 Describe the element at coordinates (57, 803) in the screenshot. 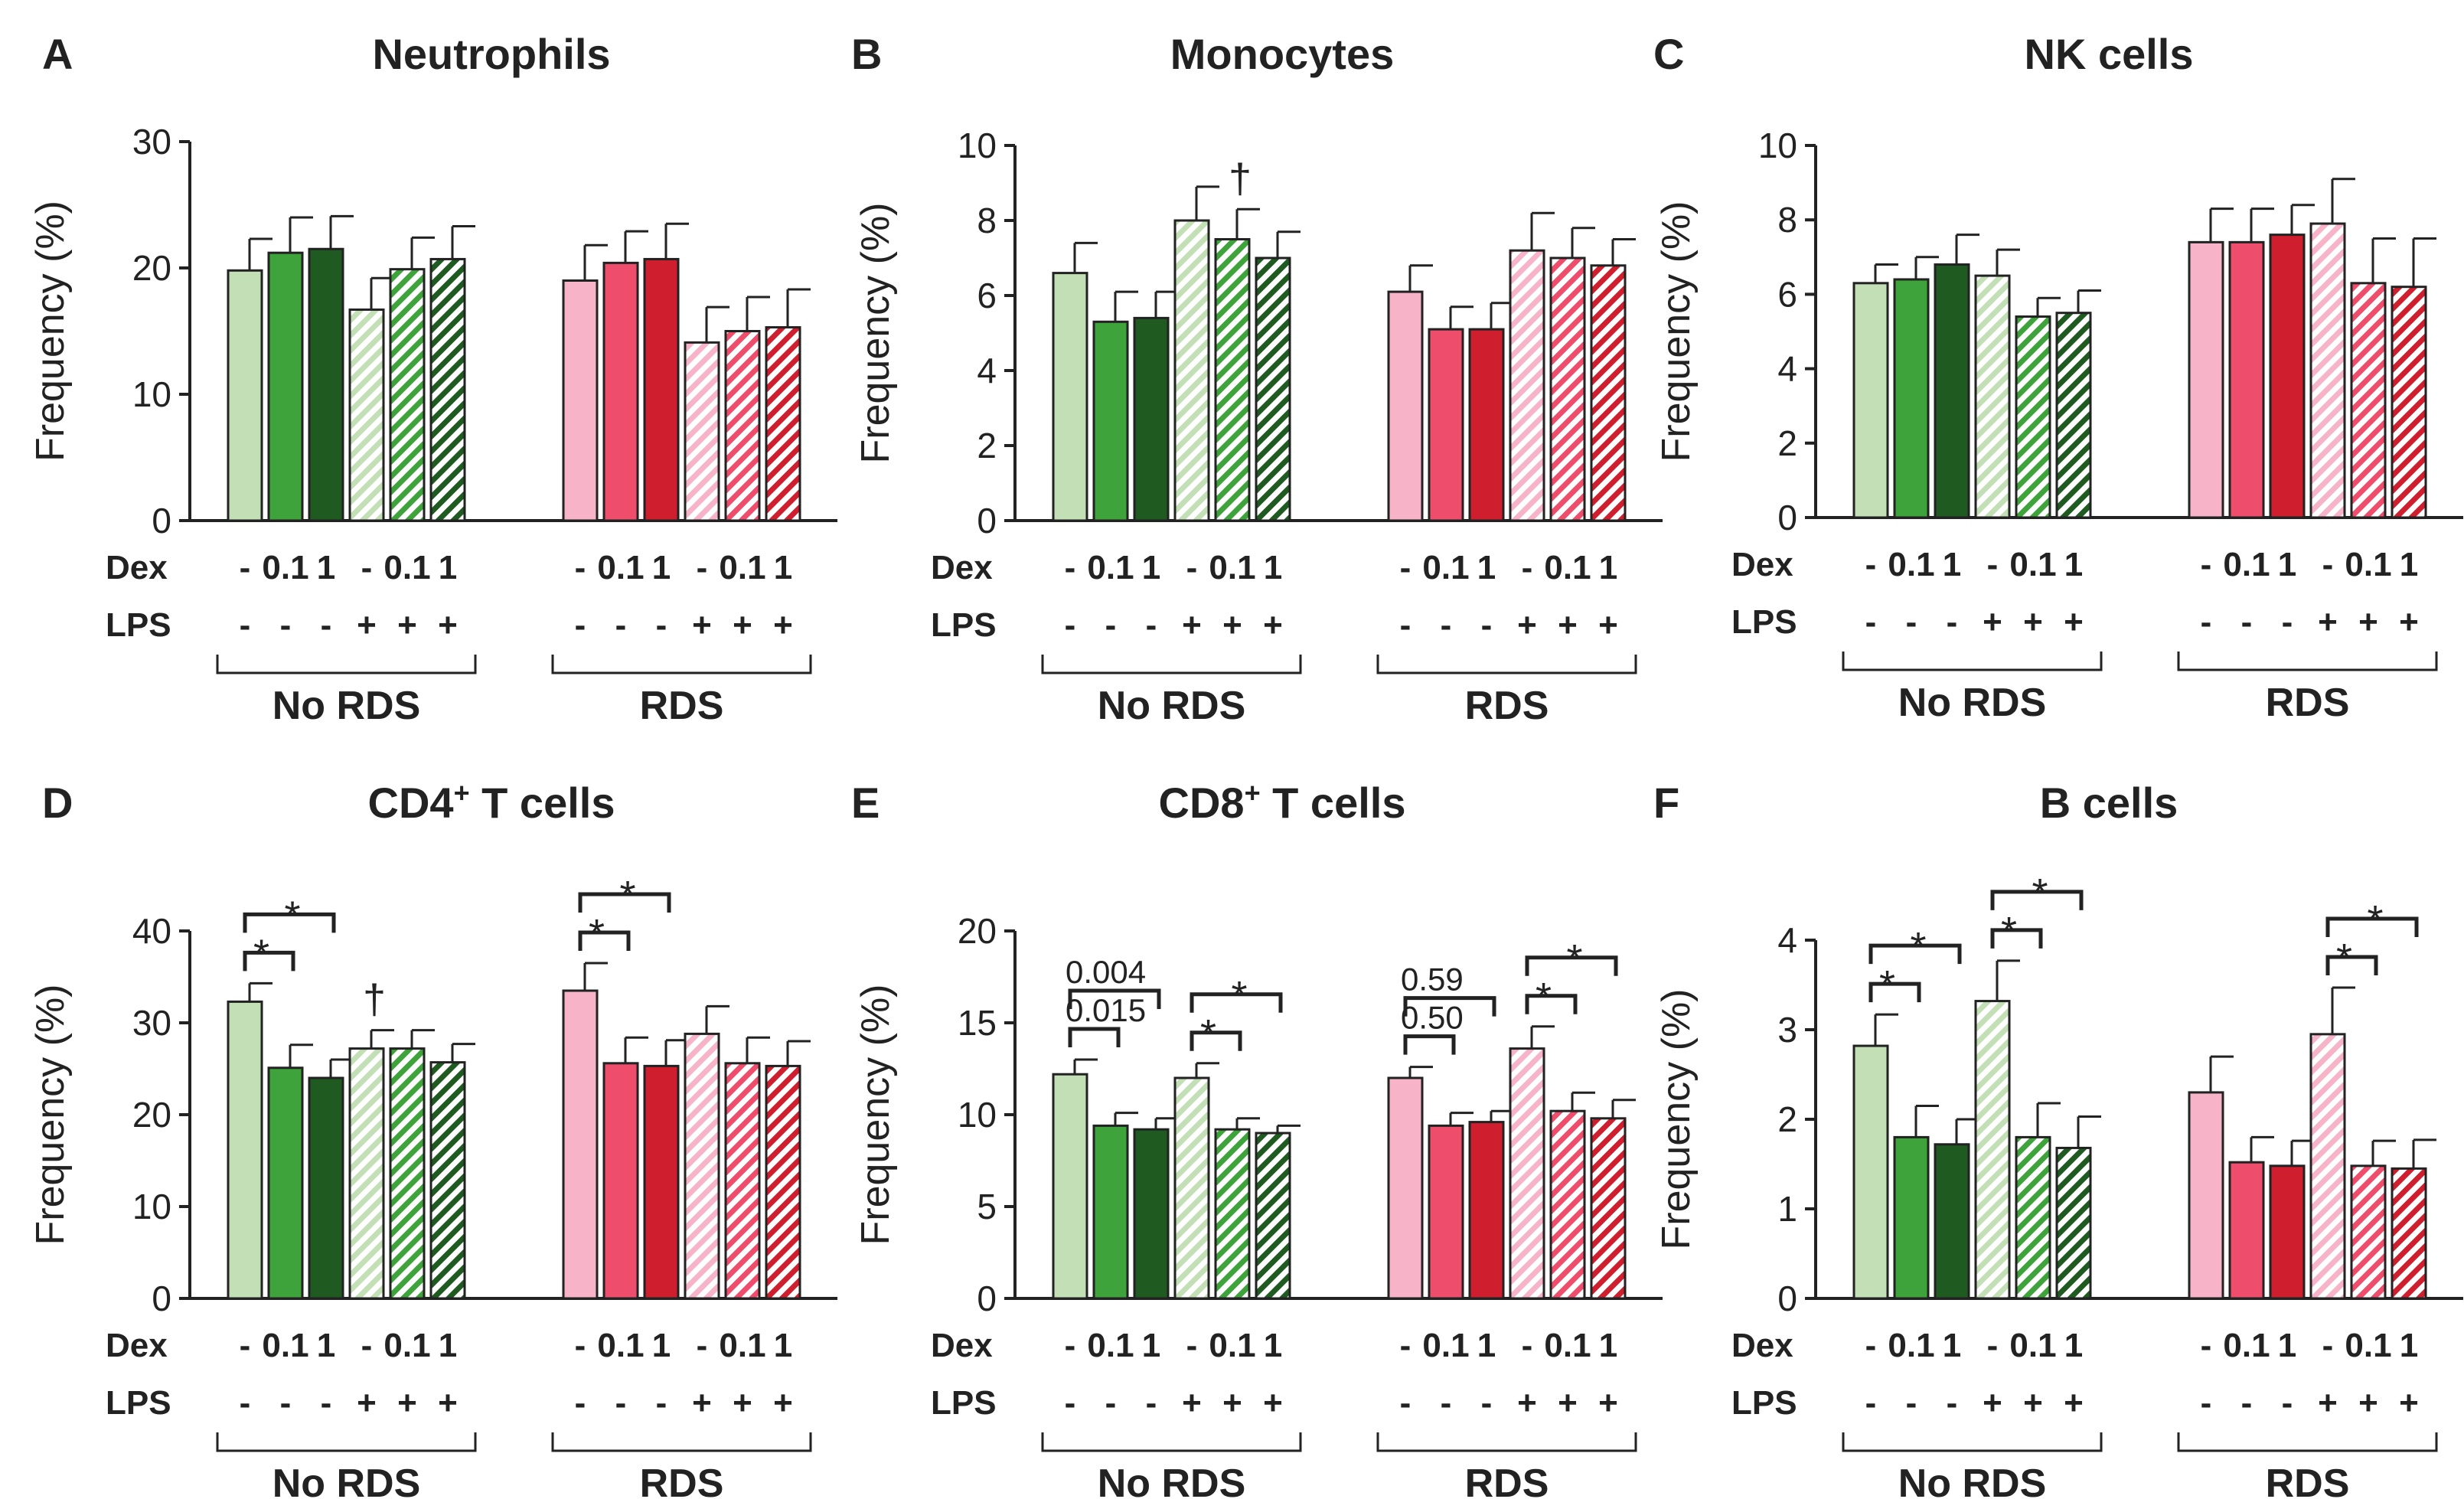

I see `panel-label: D` at that location.